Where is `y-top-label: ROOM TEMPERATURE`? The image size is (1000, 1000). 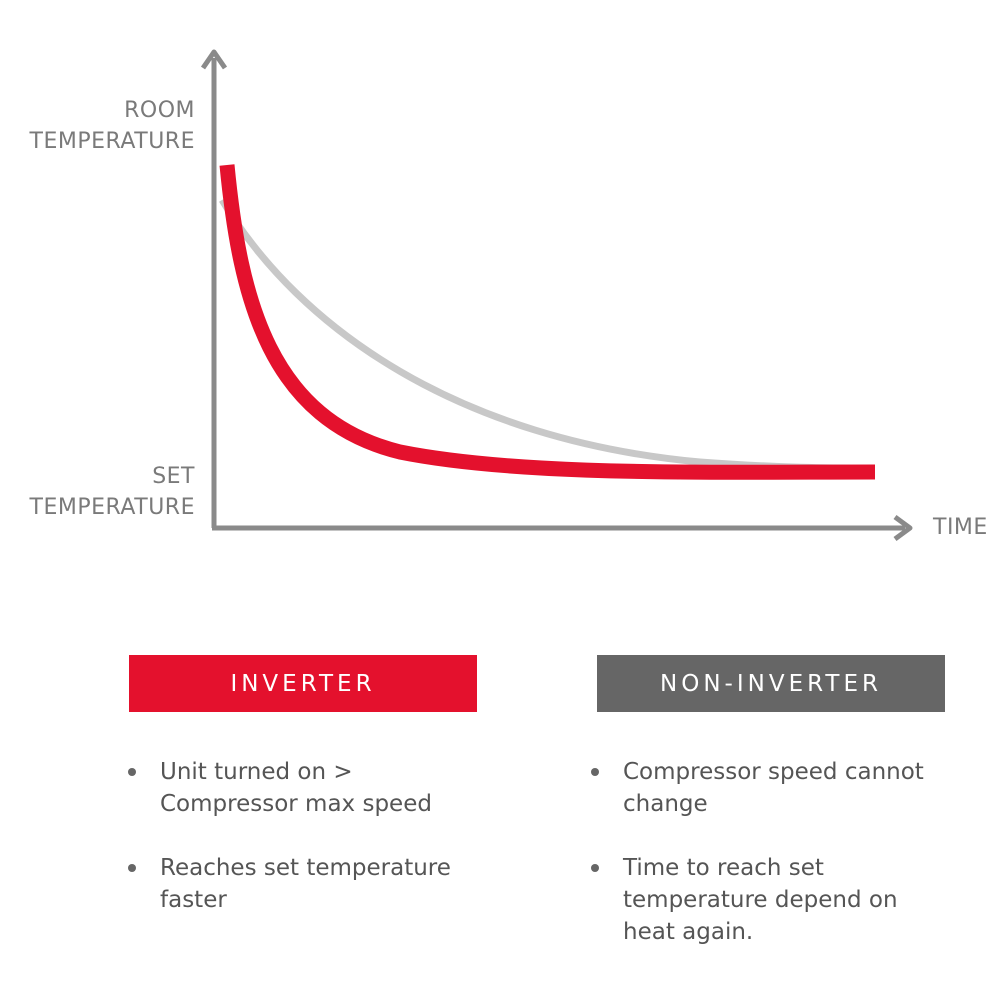
y-top-label: ROOM TEMPERATURE is located at coordinates (112, 126).